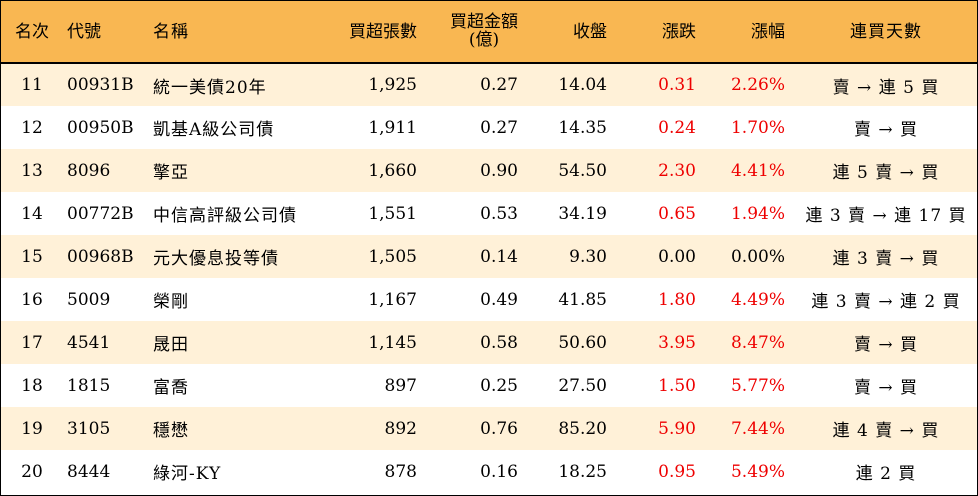  What do you see at coordinates (661, 32) in the screenshot?
I see `header-change: 漲跌` at bounding box center [661, 32].